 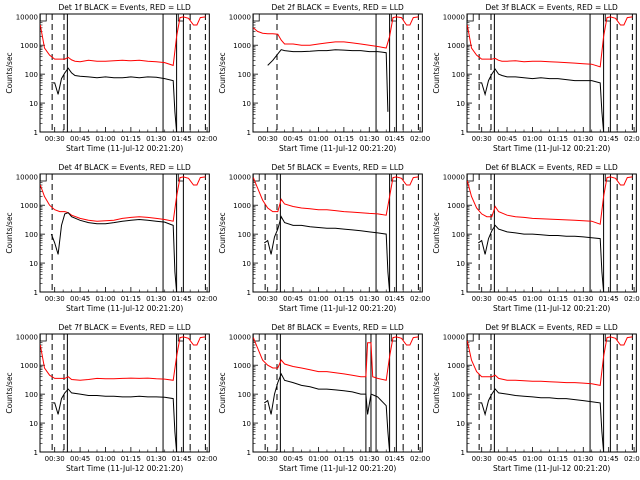 What do you see at coordinates (125, 327) in the screenshot?
I see `panel-title: Det 7f BLACK = Events, RED = LLD` at bounding box center [125, 327].